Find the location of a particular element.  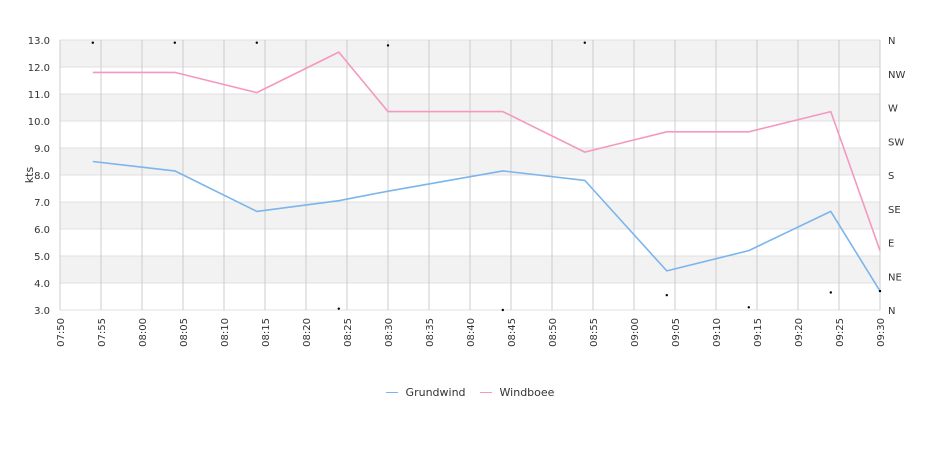

y-axis-label: kts is located at coordinates (29, 175).